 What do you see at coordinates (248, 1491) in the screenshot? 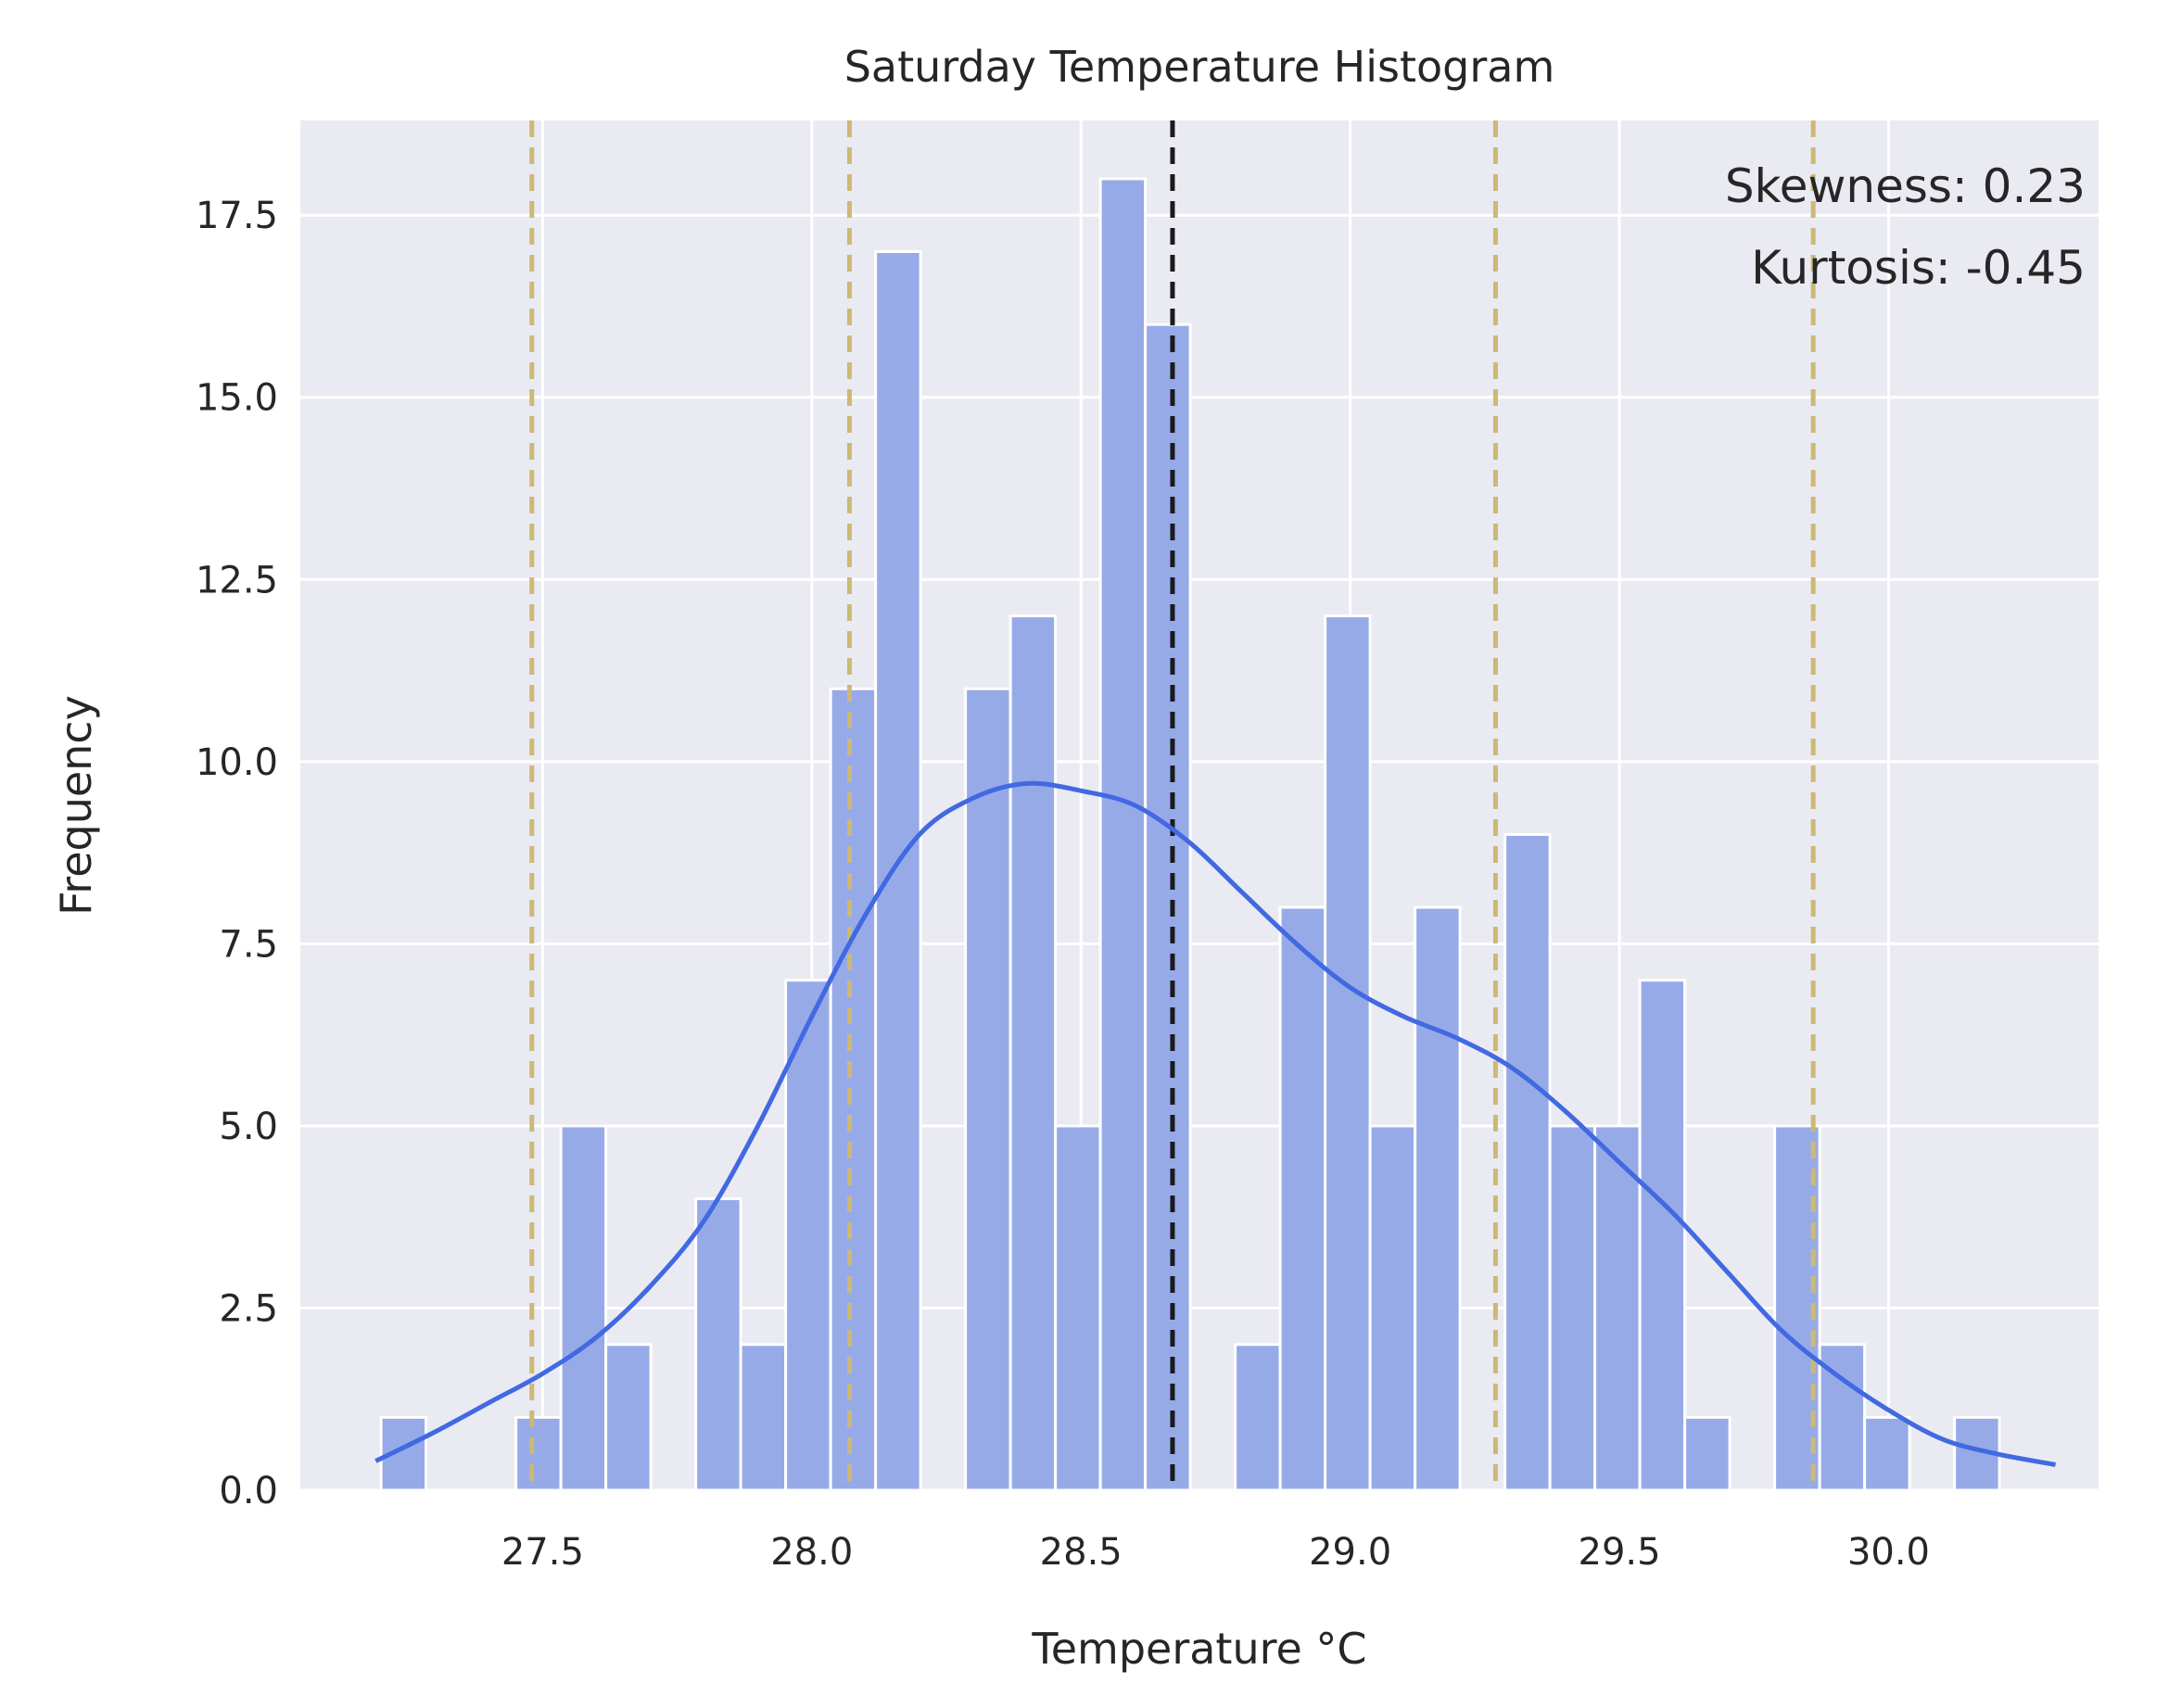
I see `y-tick-label: 0.0` at bounding box center [248, 1491].